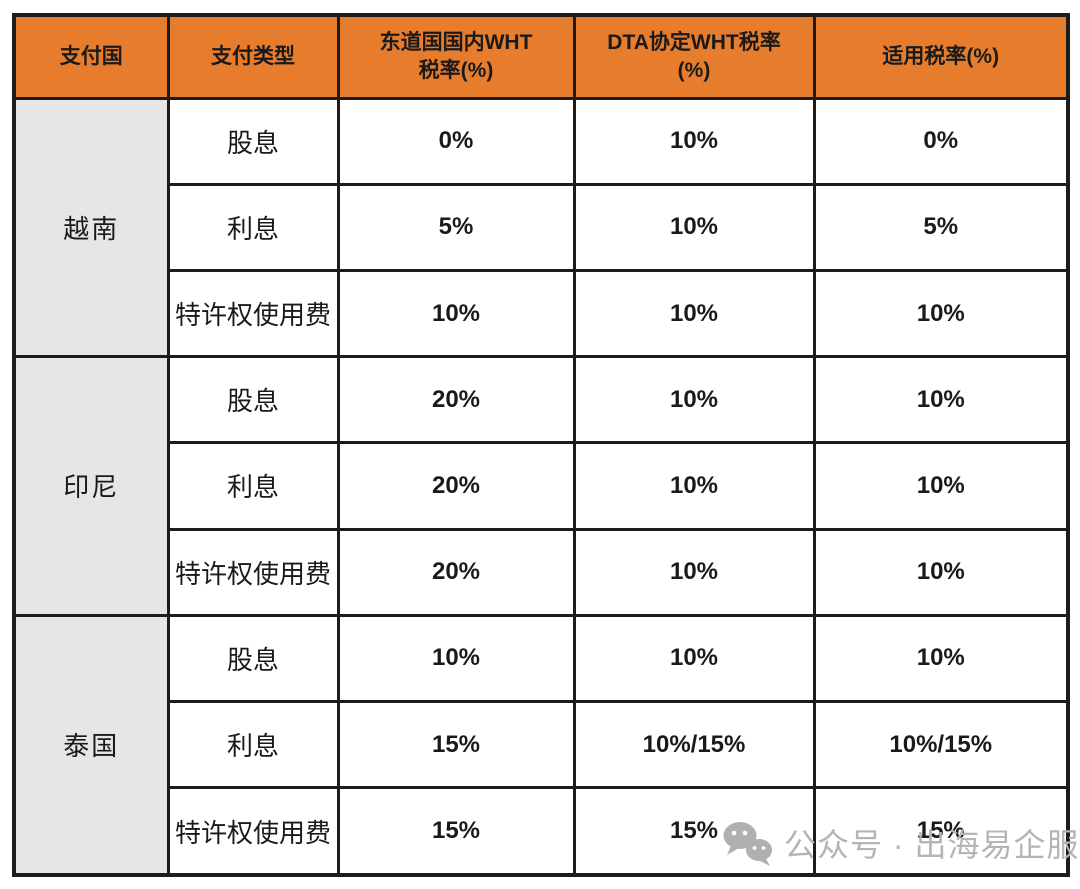 The height and width of the screenshot is (889, 1080). What do you see at coordinates (456, 227) in the screenshot?
I see `domestic-wht-cell: 5%` at bounding box center [456, 227].